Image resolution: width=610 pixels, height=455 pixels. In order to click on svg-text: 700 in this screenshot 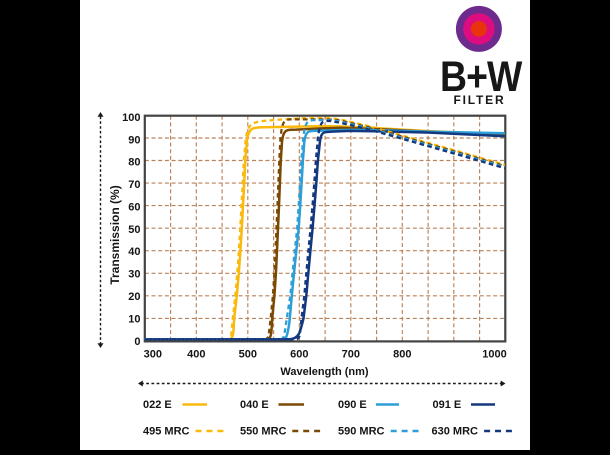, I will do `click(351, 355)`.